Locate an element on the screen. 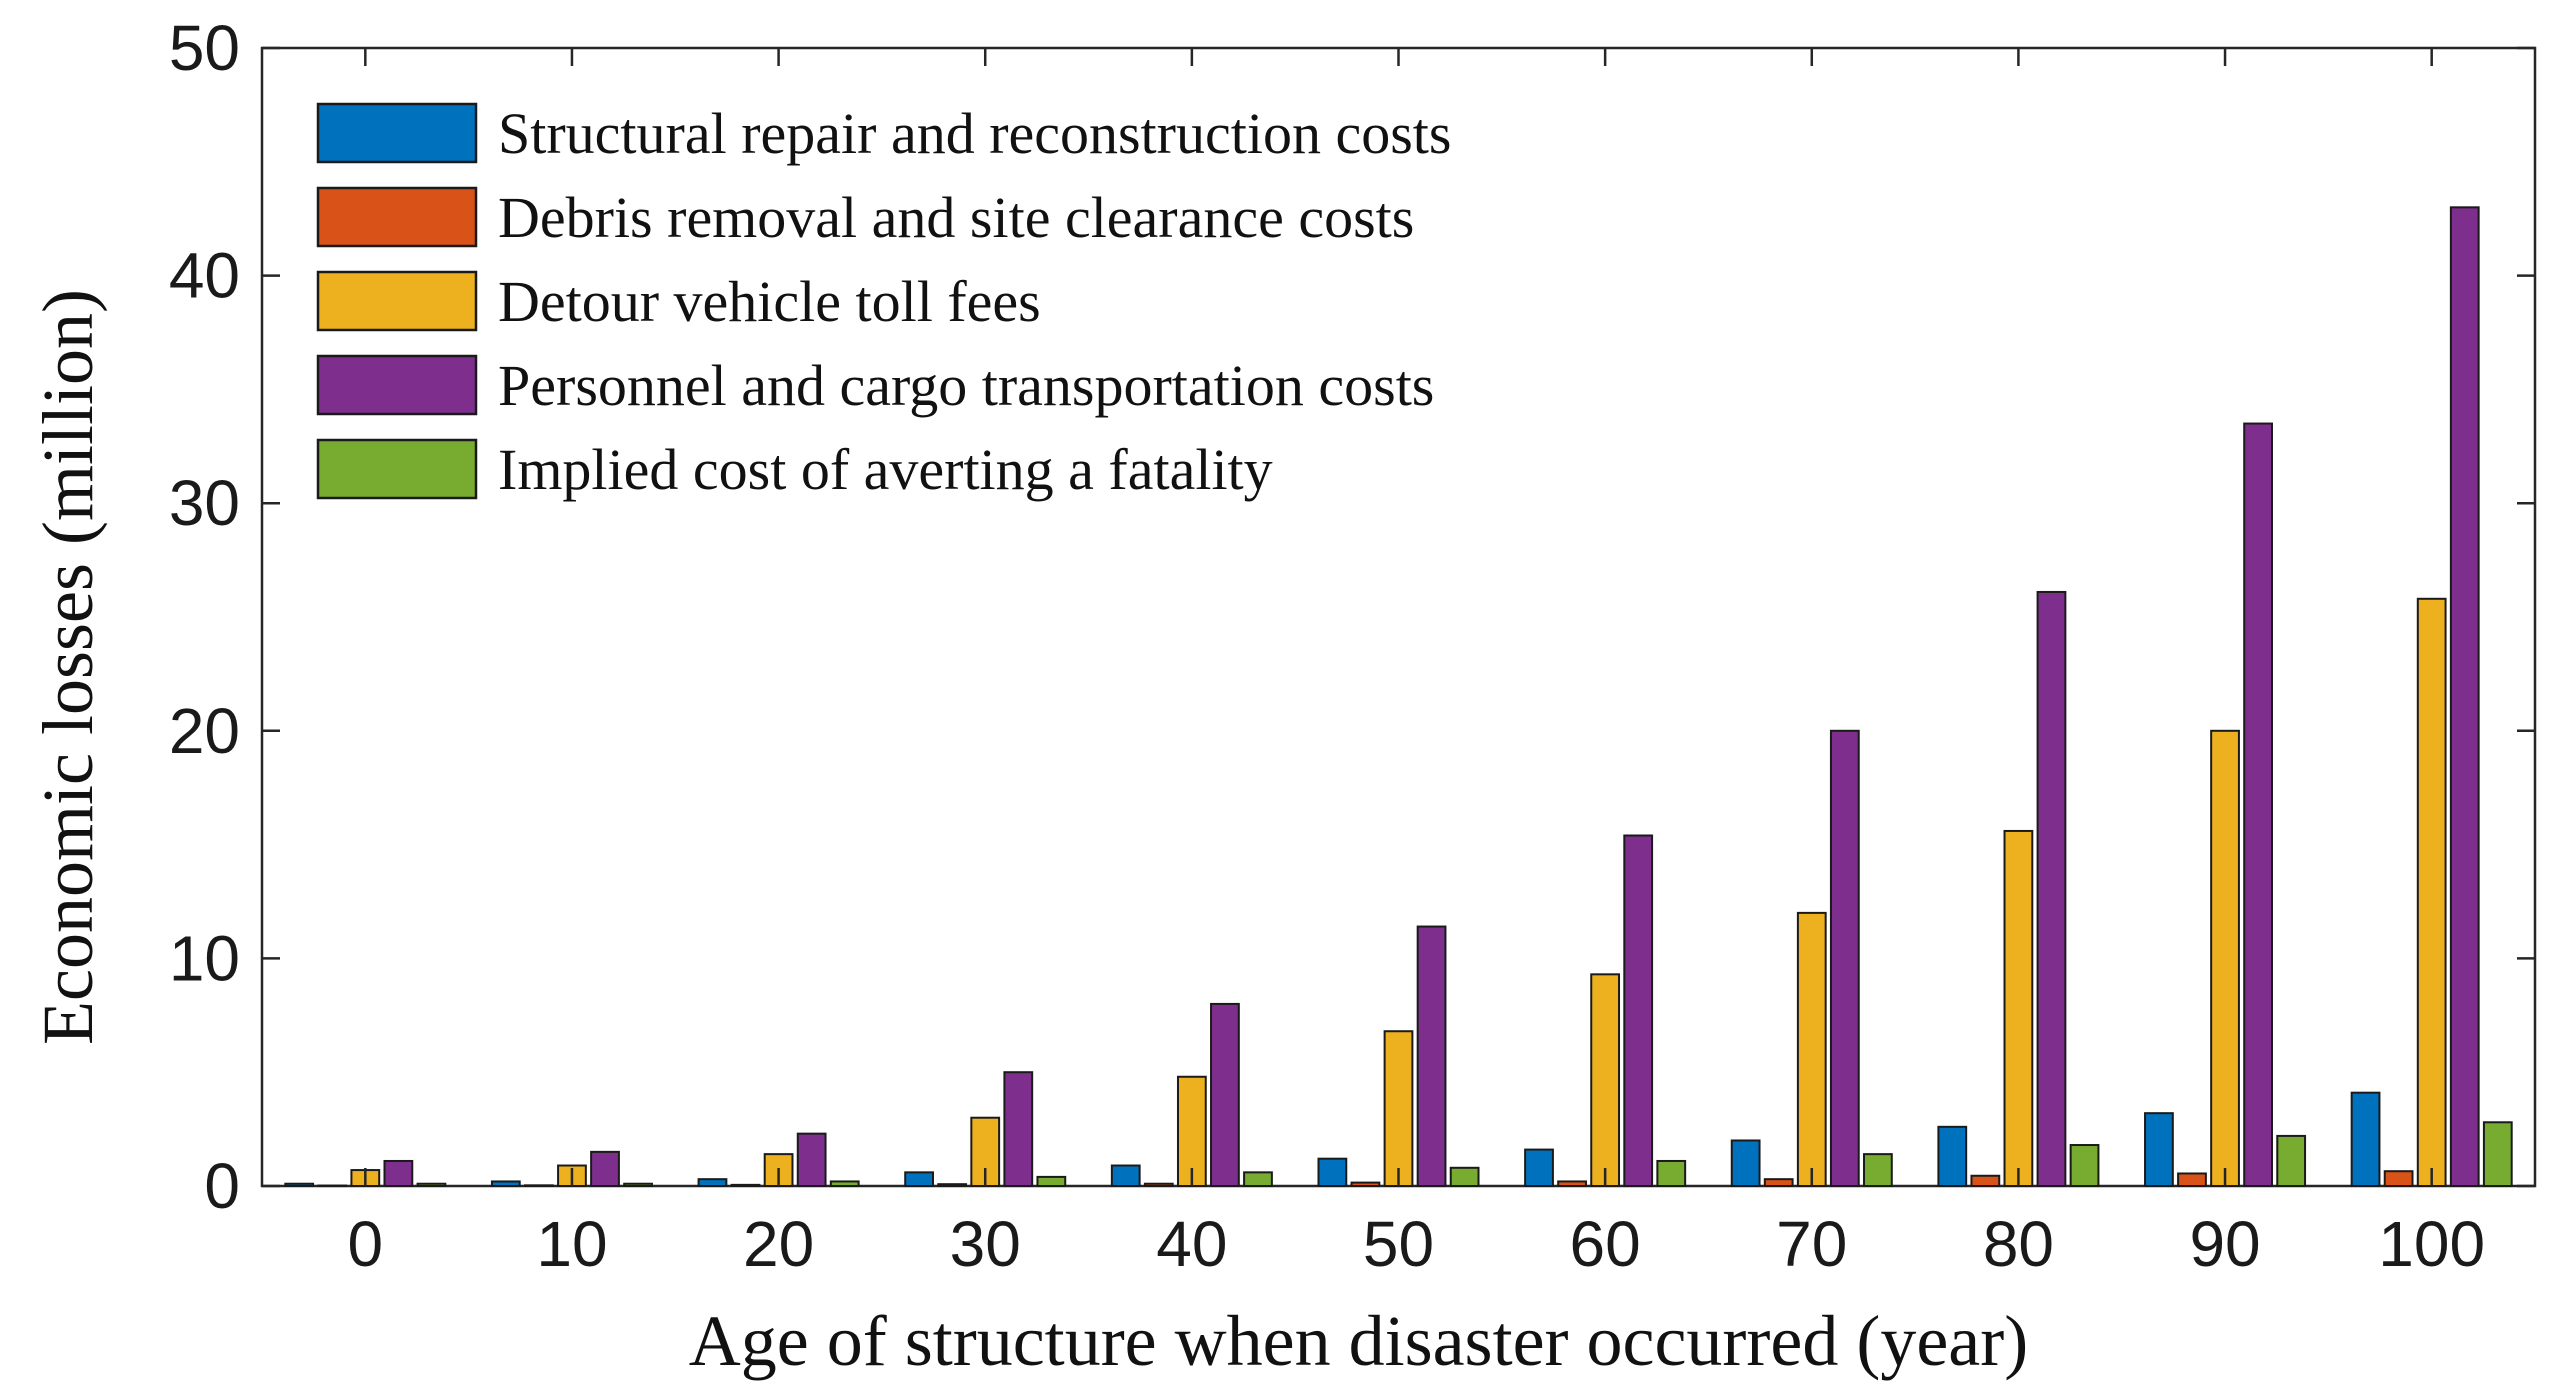 The height and width of the screenshot is (1395, 2558). x-tick-label: 90 is located at coordinates (2224, 1244).